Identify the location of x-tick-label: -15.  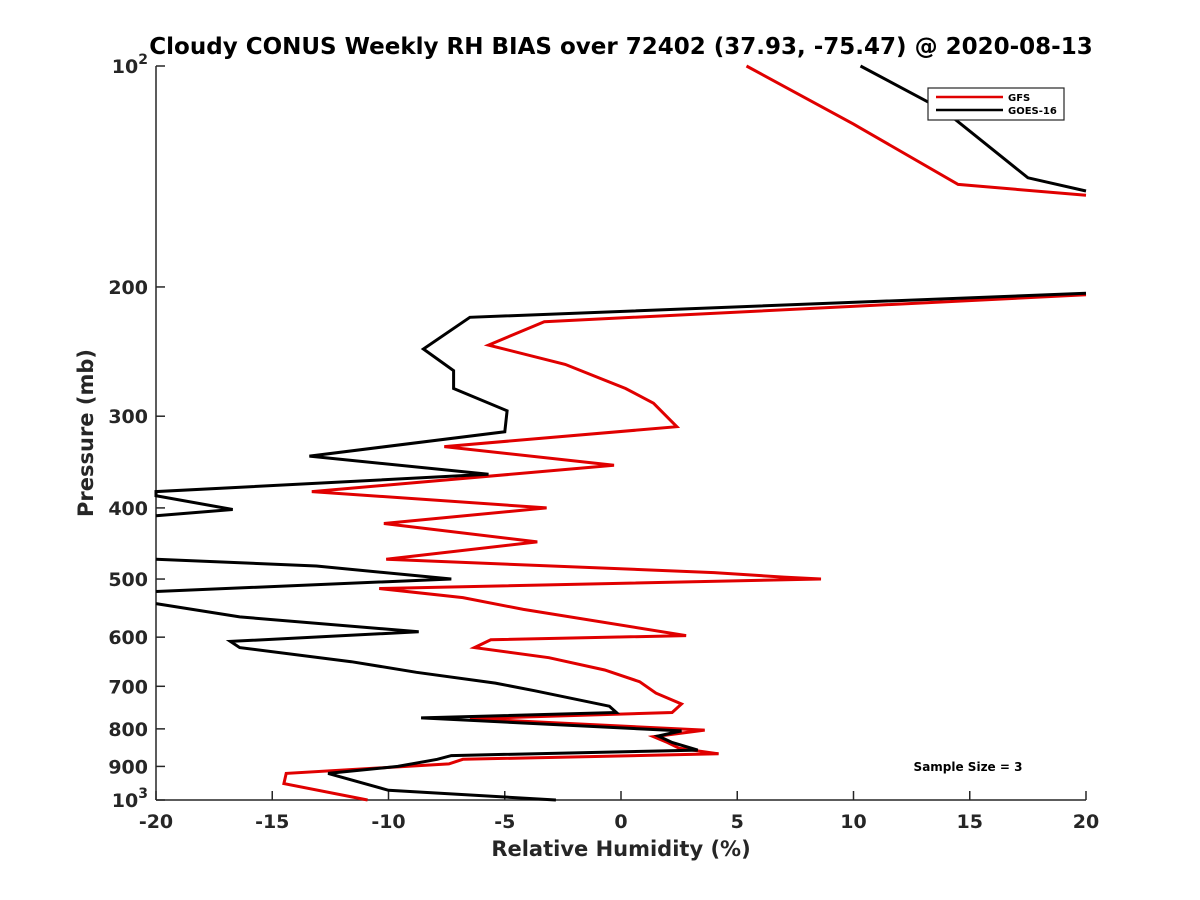
(272, 822).